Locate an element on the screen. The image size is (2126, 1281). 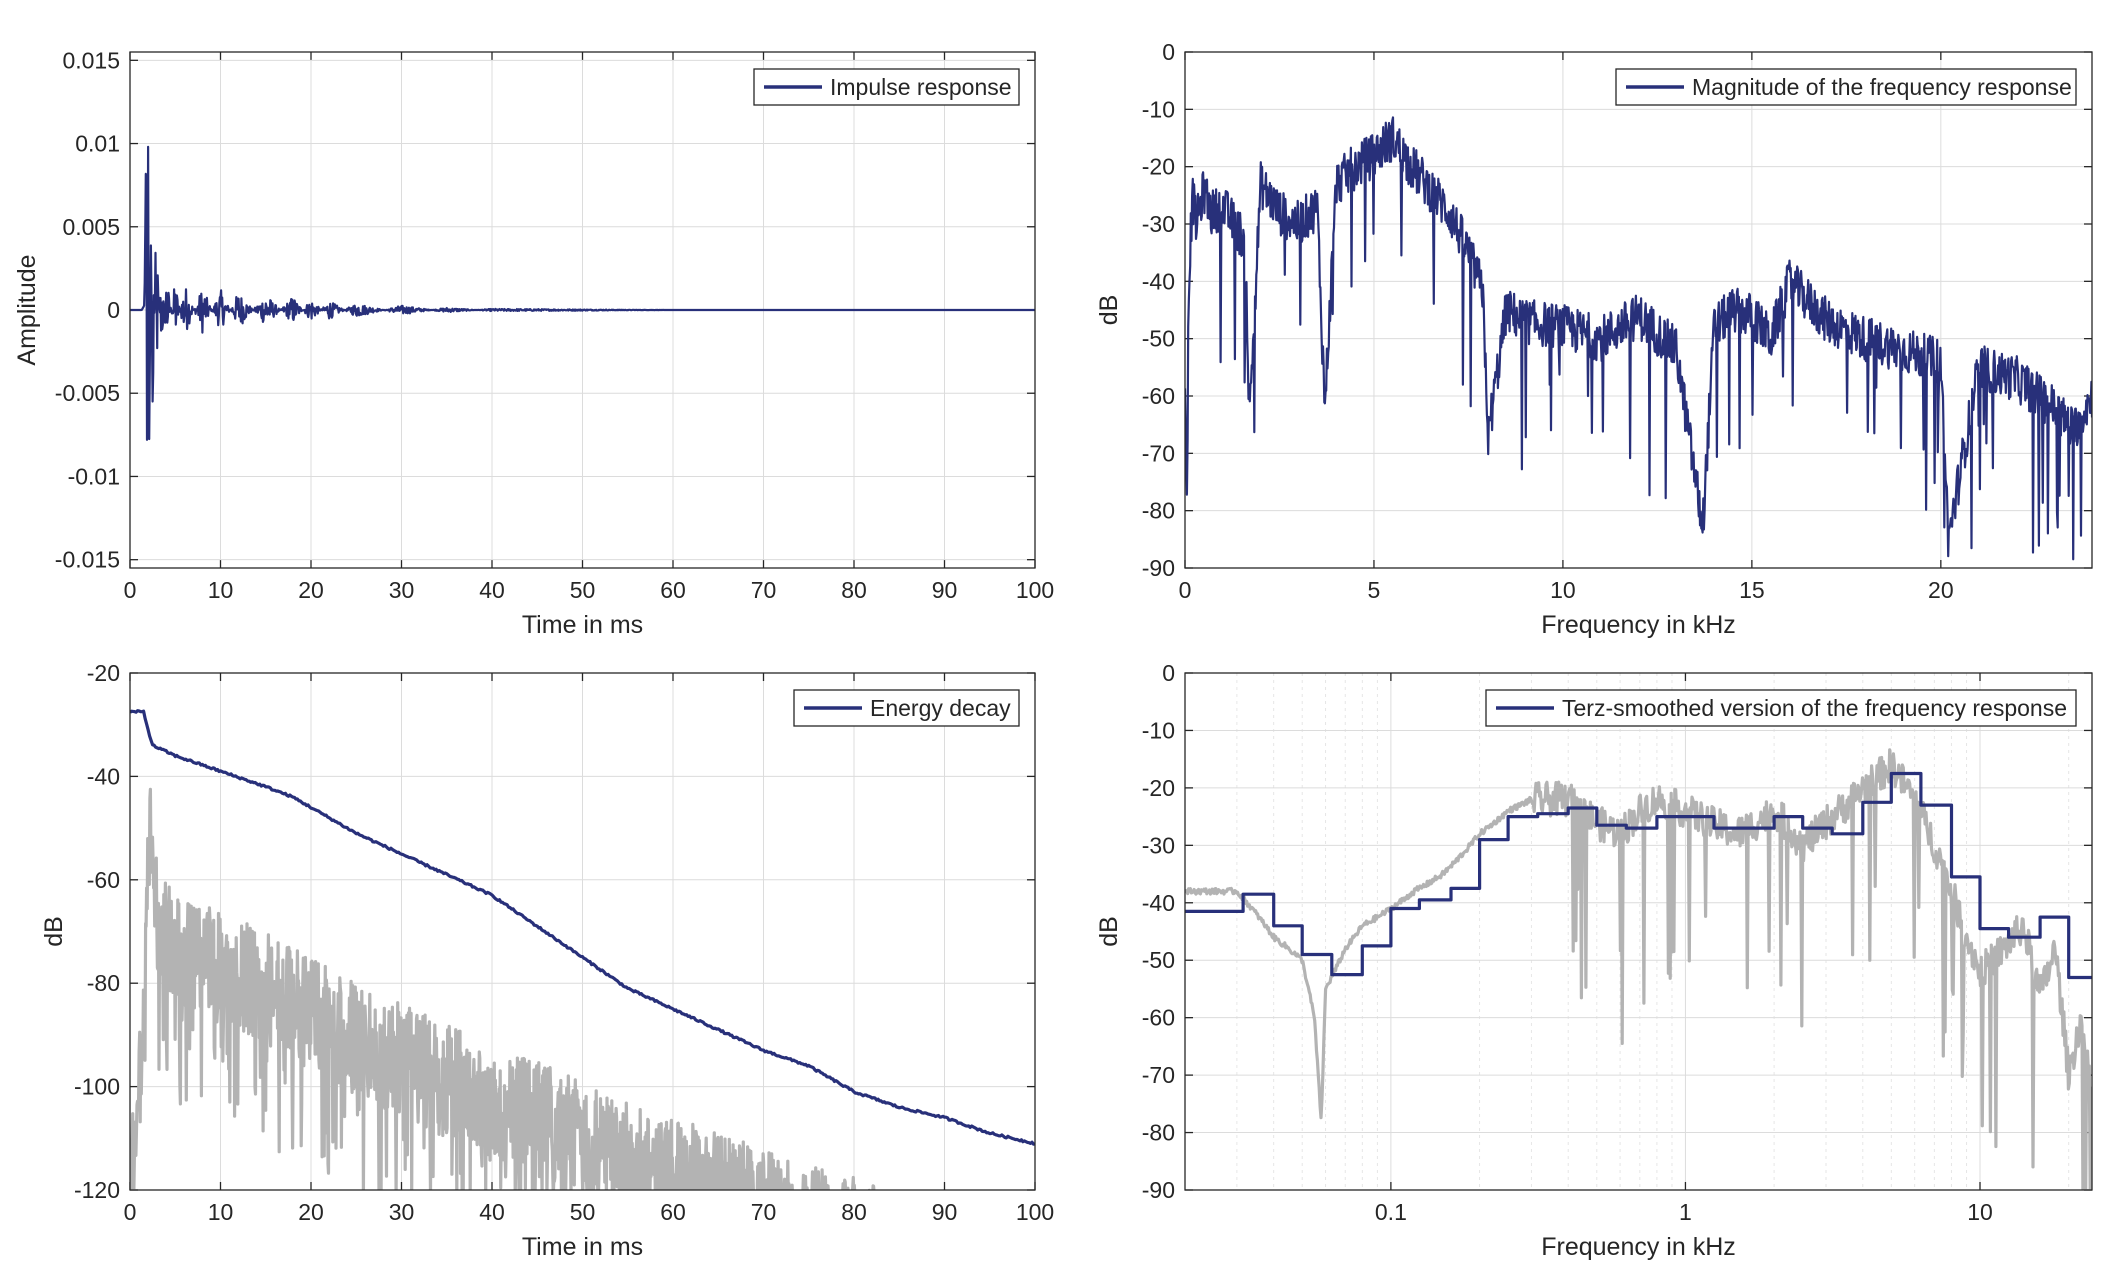
x-tick-label: 15 is located at coordinates (1752, 590).